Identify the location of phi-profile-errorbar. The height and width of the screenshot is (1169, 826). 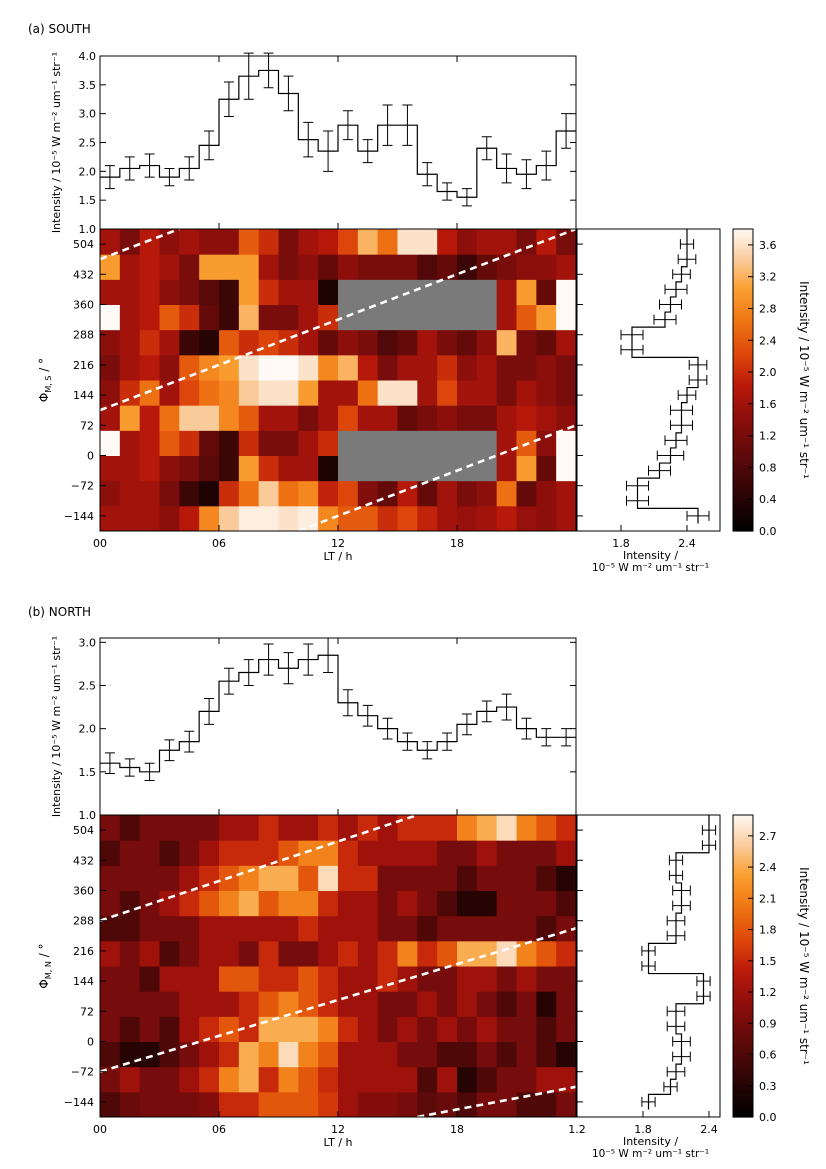
(681, 410).